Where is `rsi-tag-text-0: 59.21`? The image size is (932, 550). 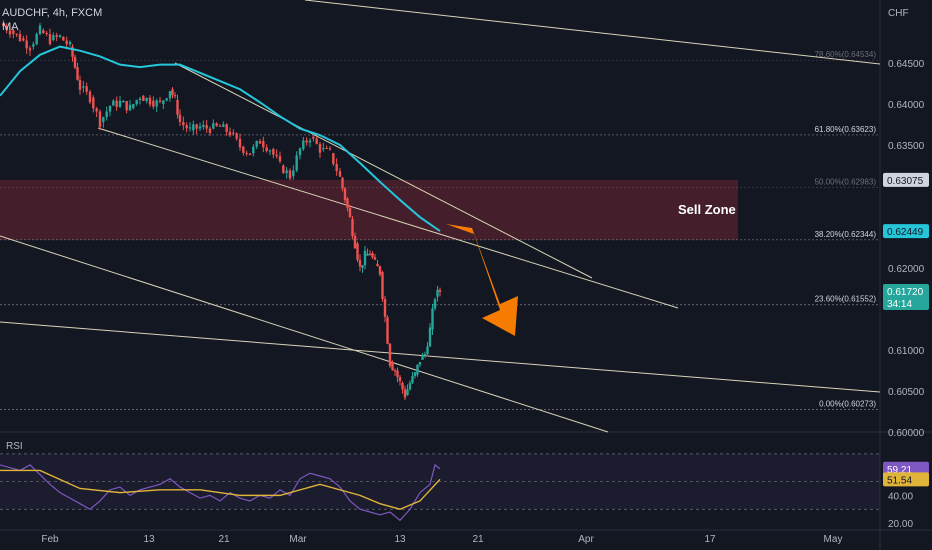
rsi-tag-text-0: 59.21 is located at coordinates (899, 470).